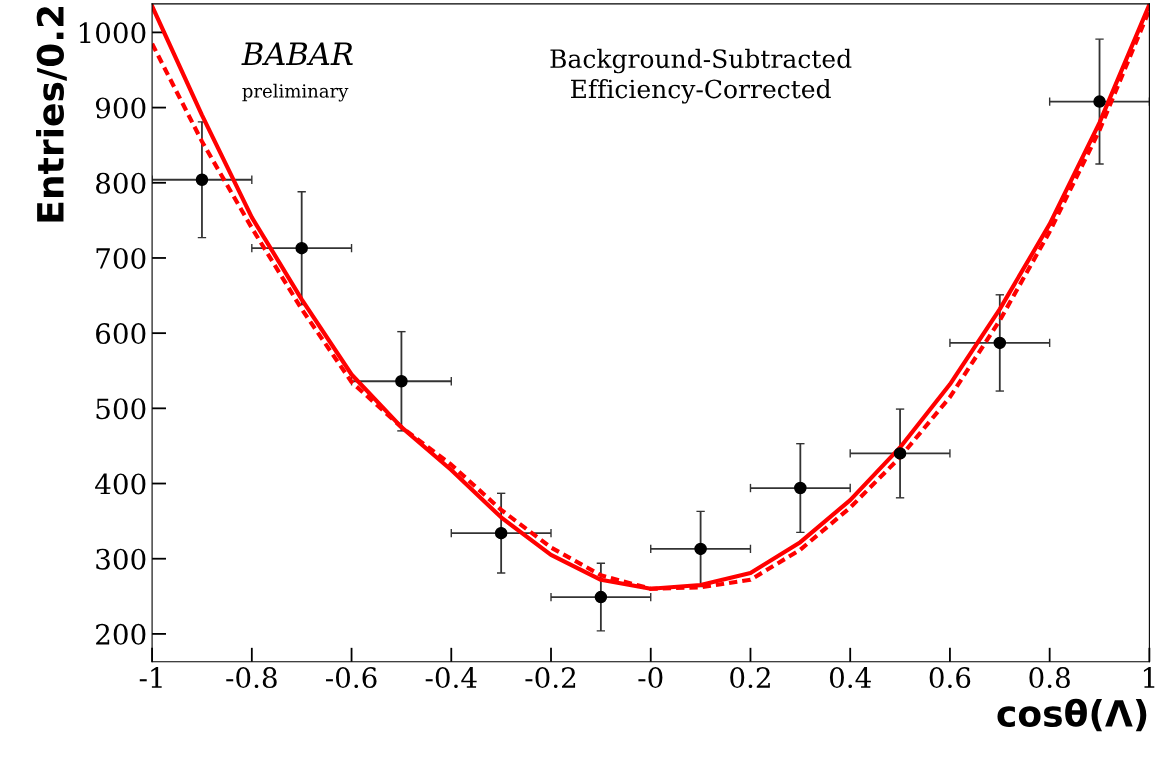 The image size is (1161, 765). I want to click on y-tick-label: 400, so click(120, 484).